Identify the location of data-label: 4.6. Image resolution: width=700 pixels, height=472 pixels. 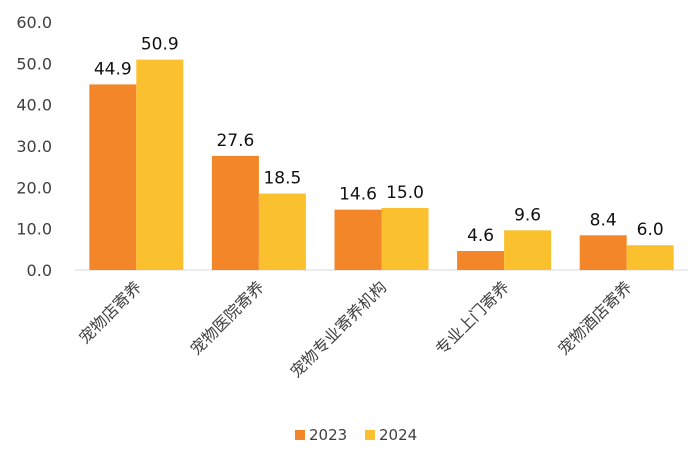
(480, 236).